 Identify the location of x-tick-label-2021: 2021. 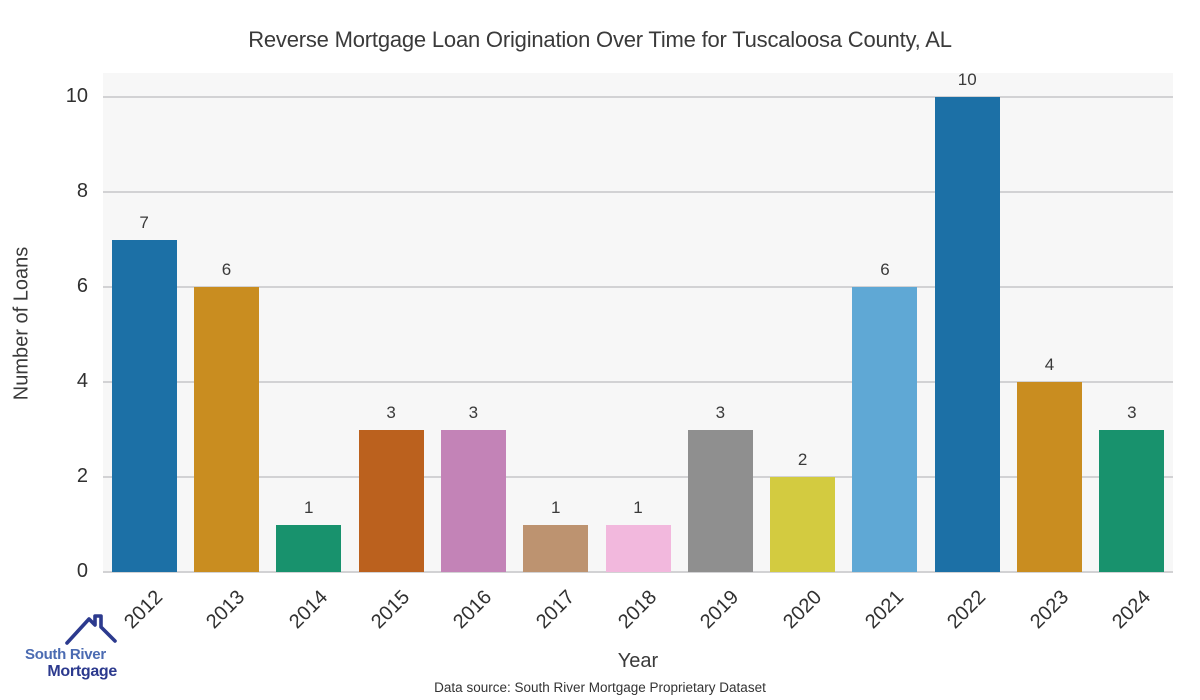
(885, 610).